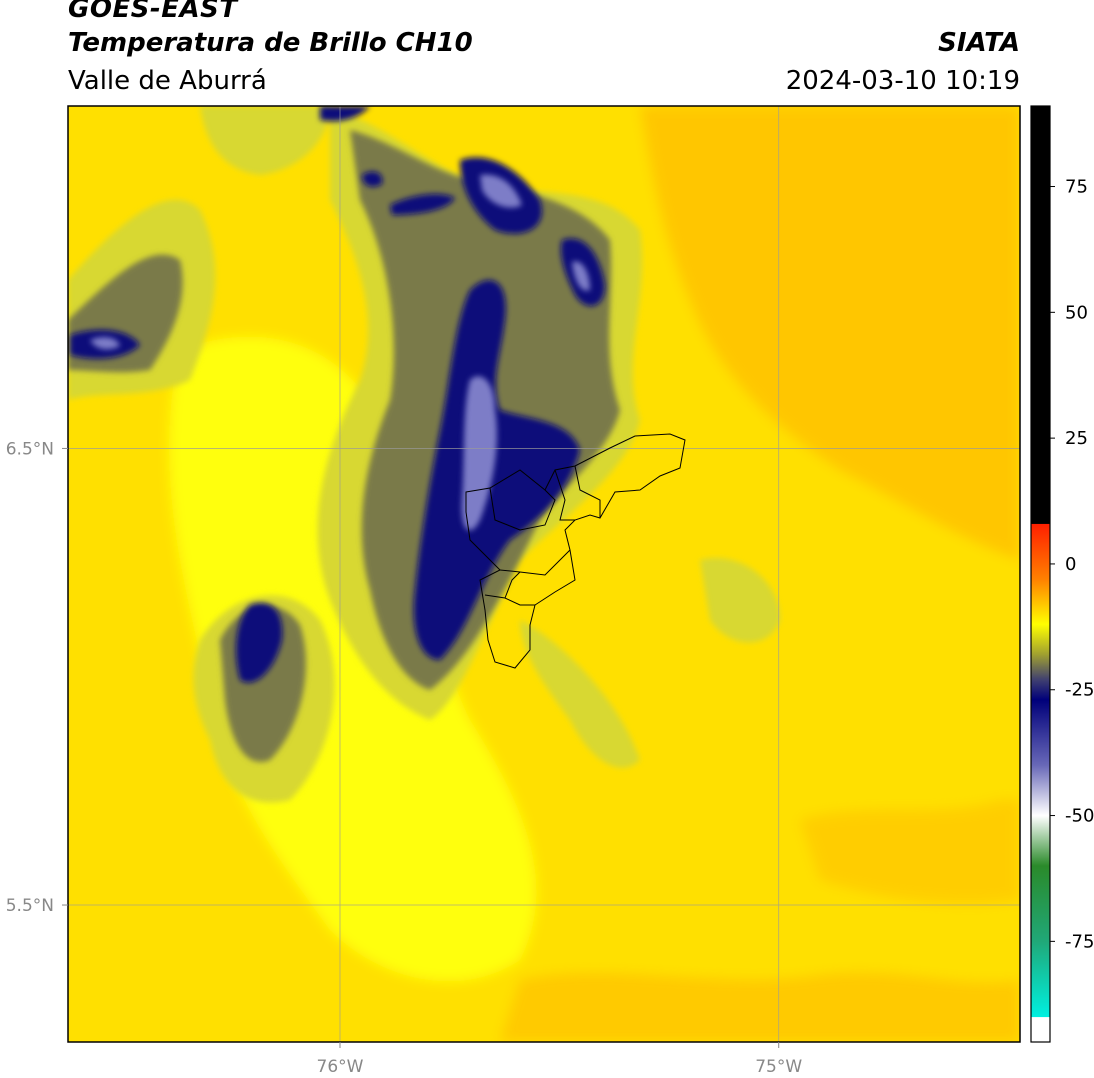 This screenshot has height=1078, width=1094. I want to click on colorbar-tick-label: -75, so click(1079, 941).